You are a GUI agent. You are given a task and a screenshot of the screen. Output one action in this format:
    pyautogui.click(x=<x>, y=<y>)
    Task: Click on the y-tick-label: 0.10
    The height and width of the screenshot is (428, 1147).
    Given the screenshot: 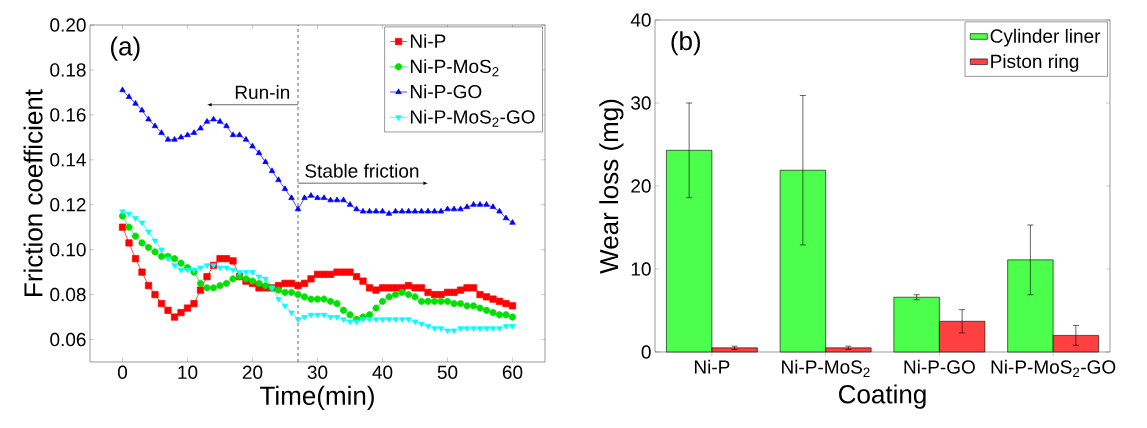 What is the action you would take?
    pyautogui.click(x=68, y=249)
    